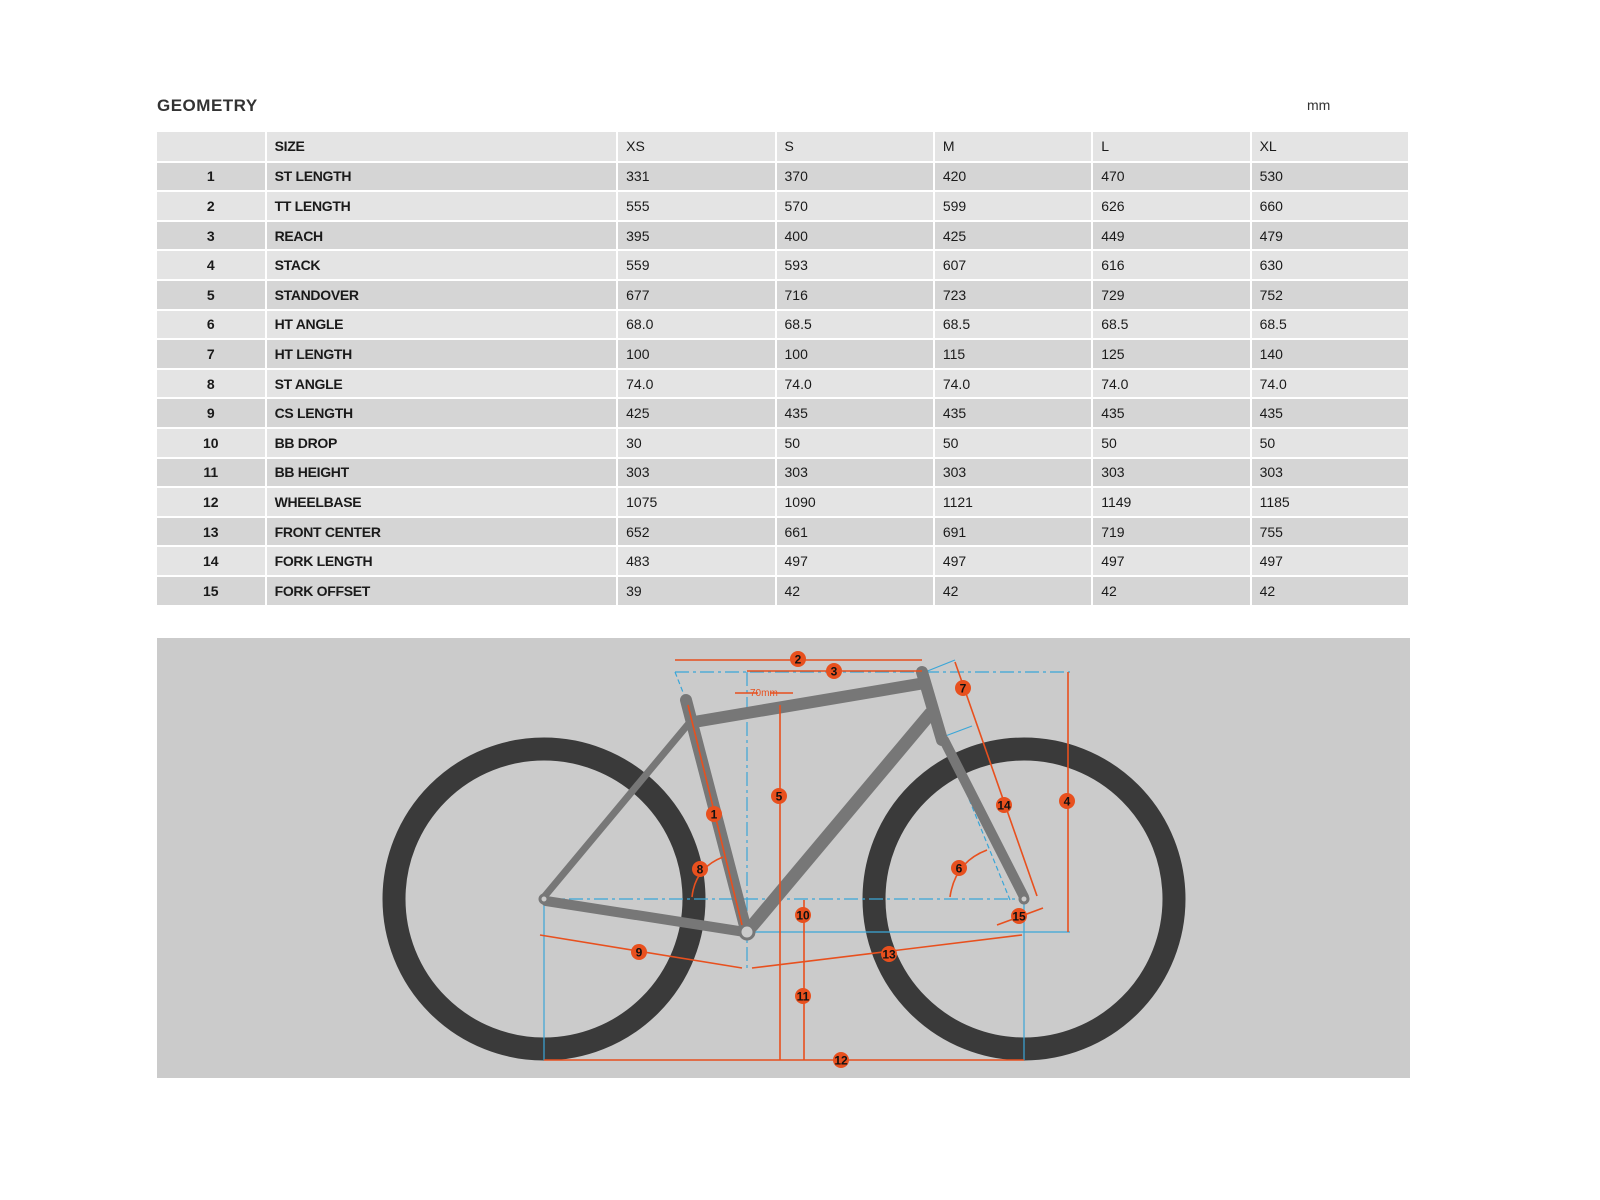  I want to click on dimension-badge-number: 1, so click(714, 815).